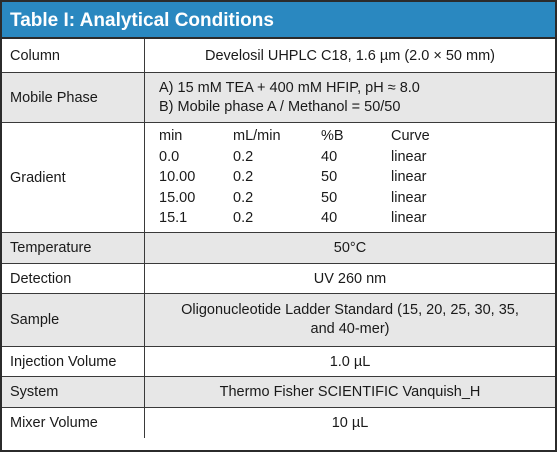  What do you see at coordinates (257, 136) in the screenshot?
I see `gradient-header-flow: mL/min` at bounding box center [257, 136].